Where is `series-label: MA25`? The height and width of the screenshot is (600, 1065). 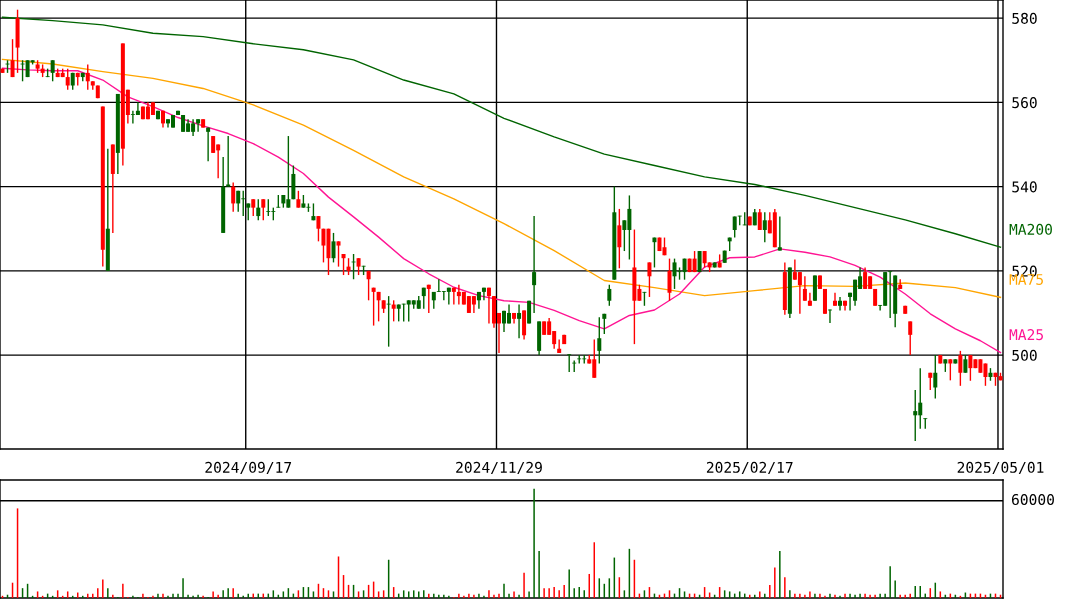 series-label: MA25 is located at coordinates (1026, 335).